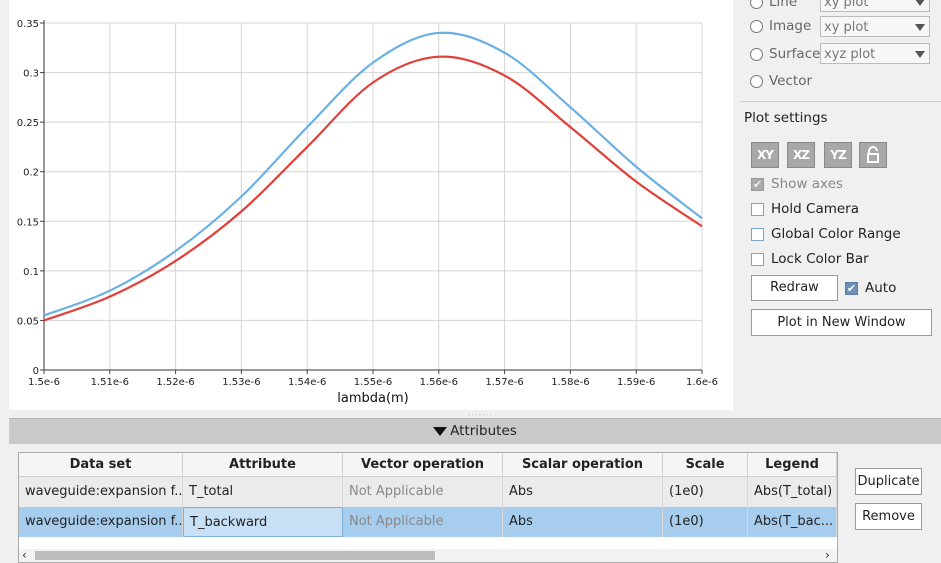  I want to click on y-tick-label: 0.1, so click(31, 272).